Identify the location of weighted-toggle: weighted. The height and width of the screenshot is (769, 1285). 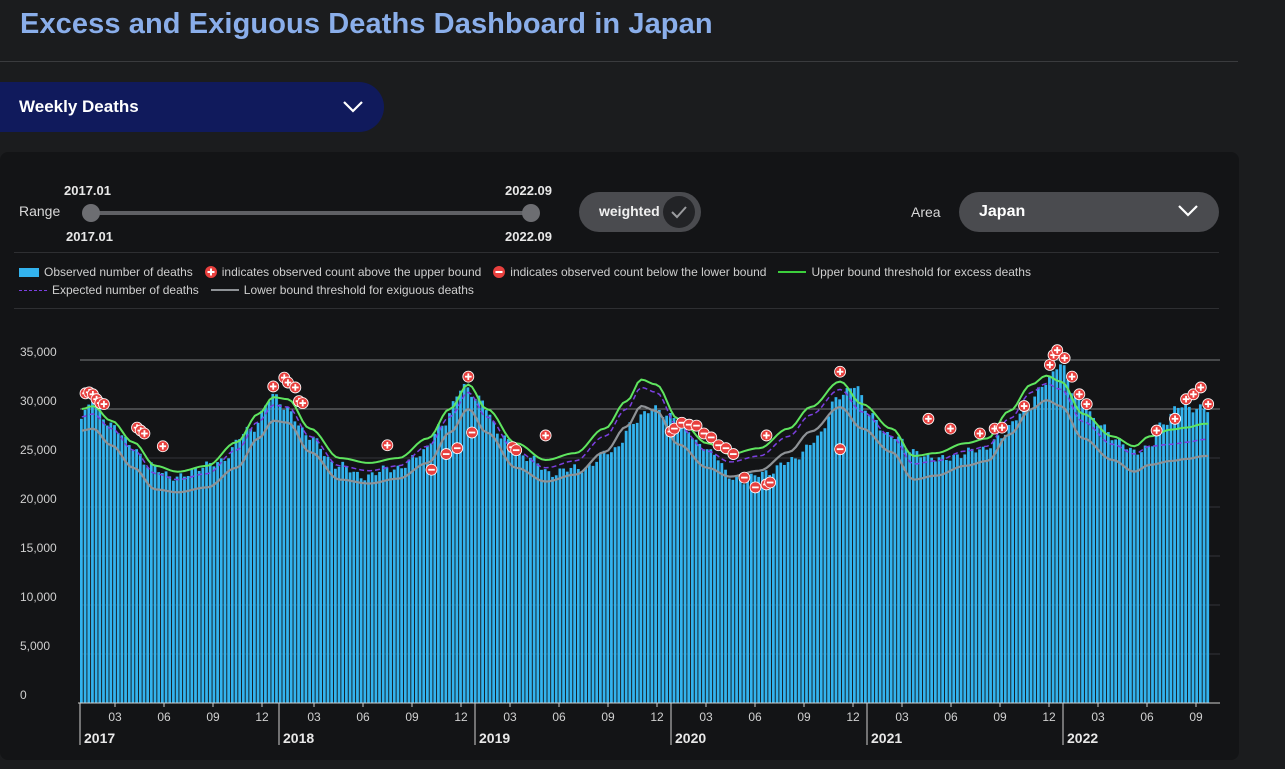
(640, 212).